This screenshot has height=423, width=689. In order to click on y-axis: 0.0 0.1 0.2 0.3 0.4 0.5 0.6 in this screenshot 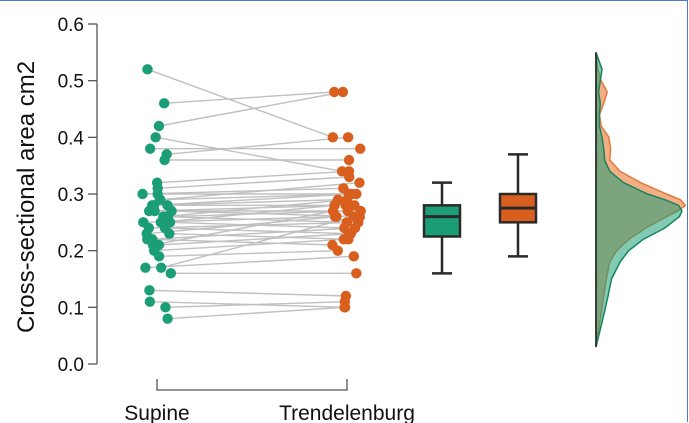, I will do `click(78, 195)`.